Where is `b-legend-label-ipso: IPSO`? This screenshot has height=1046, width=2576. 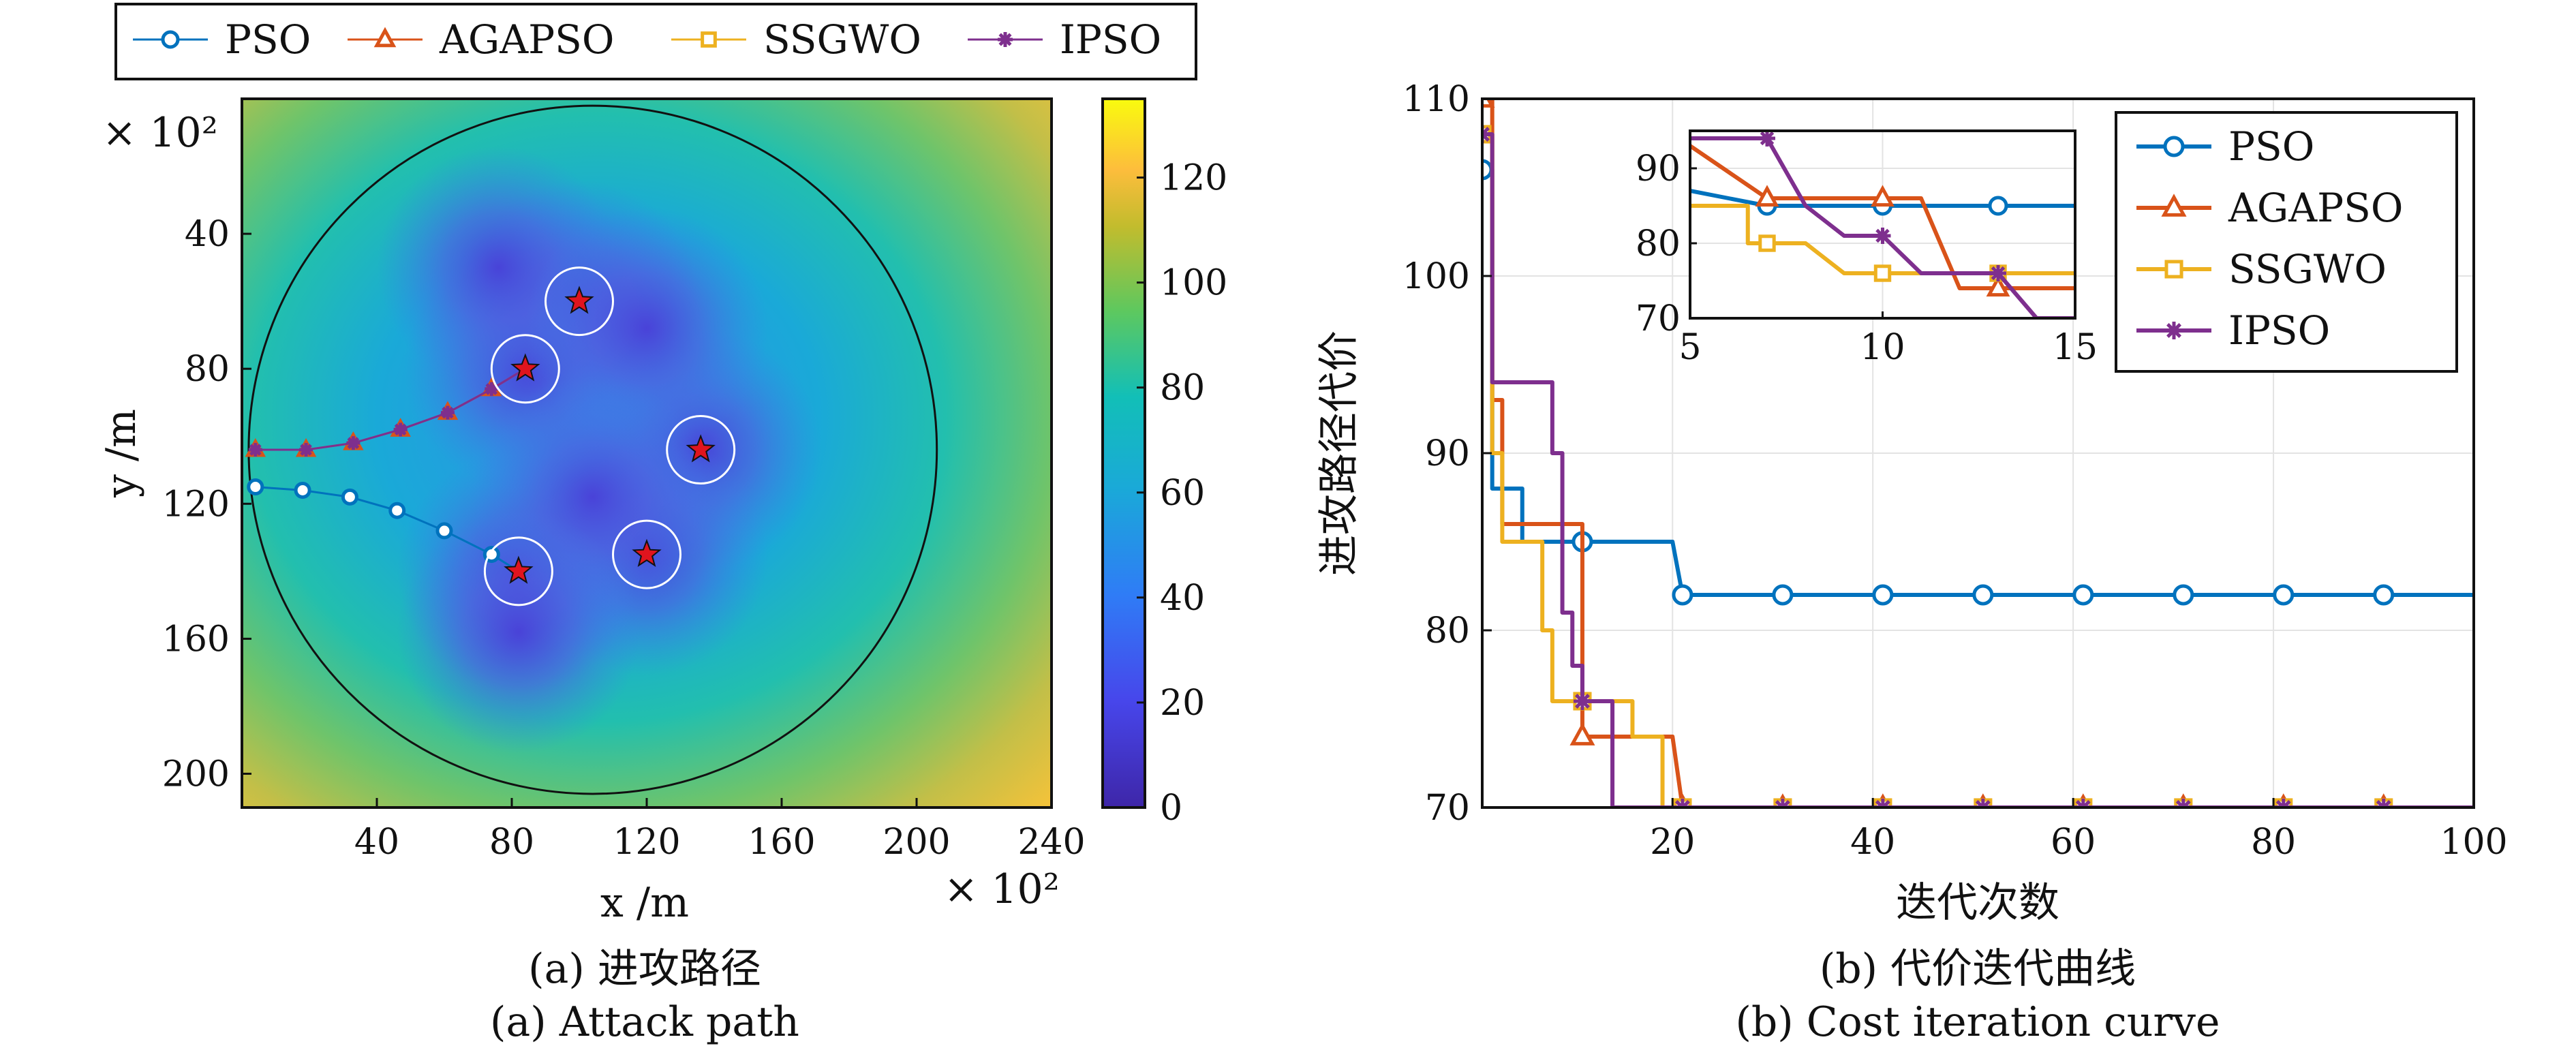
b-legend-label-ipso: IPSO is located at coordinates (2279, 330).